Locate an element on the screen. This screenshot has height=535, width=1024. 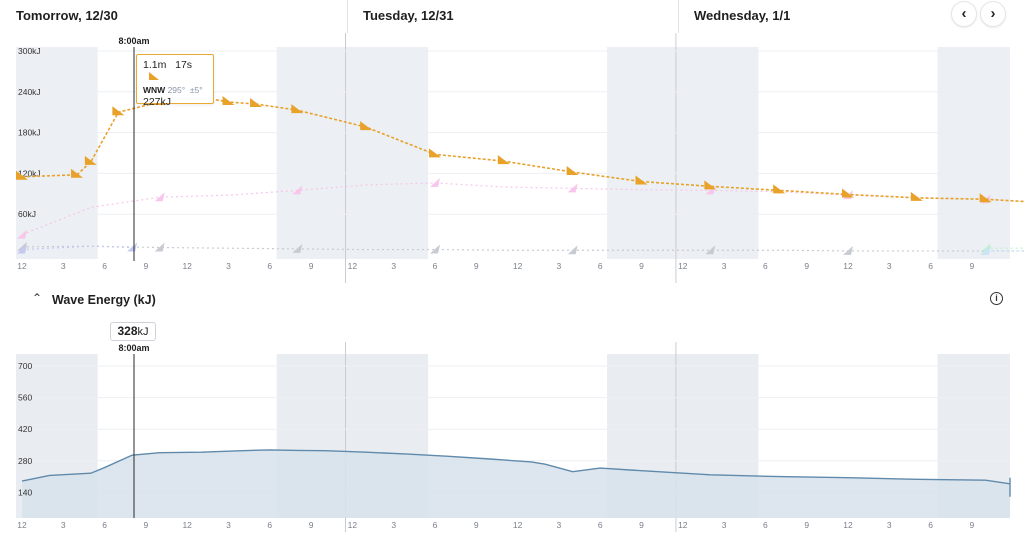
energy-area-fill is located at coordinates (516, 483).